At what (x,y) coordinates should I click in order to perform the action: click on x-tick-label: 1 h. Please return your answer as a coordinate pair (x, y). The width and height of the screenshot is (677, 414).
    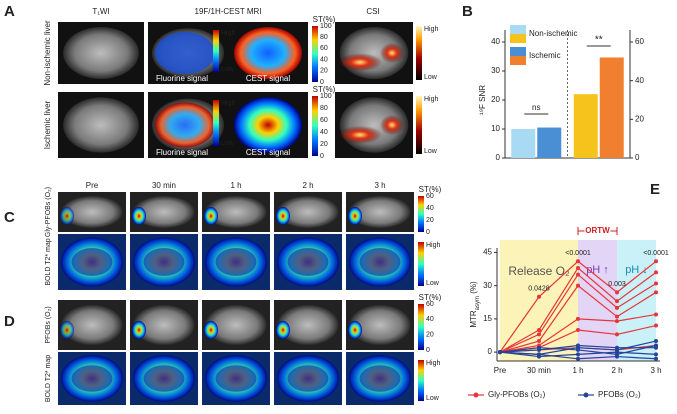
    Looking at the image, I should click on (577, 370).